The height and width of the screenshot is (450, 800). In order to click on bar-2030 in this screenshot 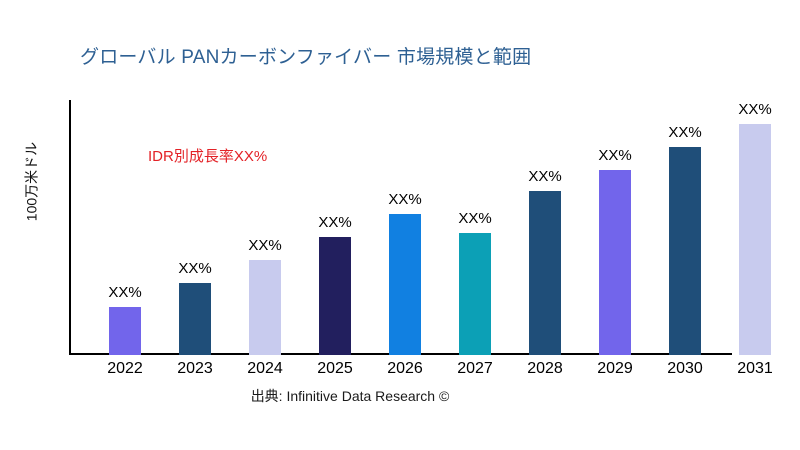, I will do `click(685, 251)`.